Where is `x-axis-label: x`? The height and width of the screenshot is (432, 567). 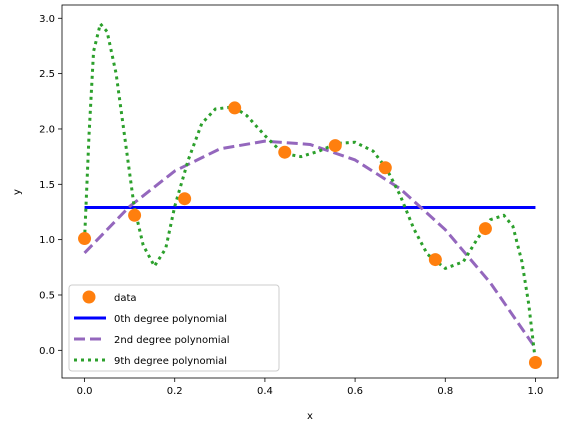 x-axis-label: x is located at coordinates (310, 416).